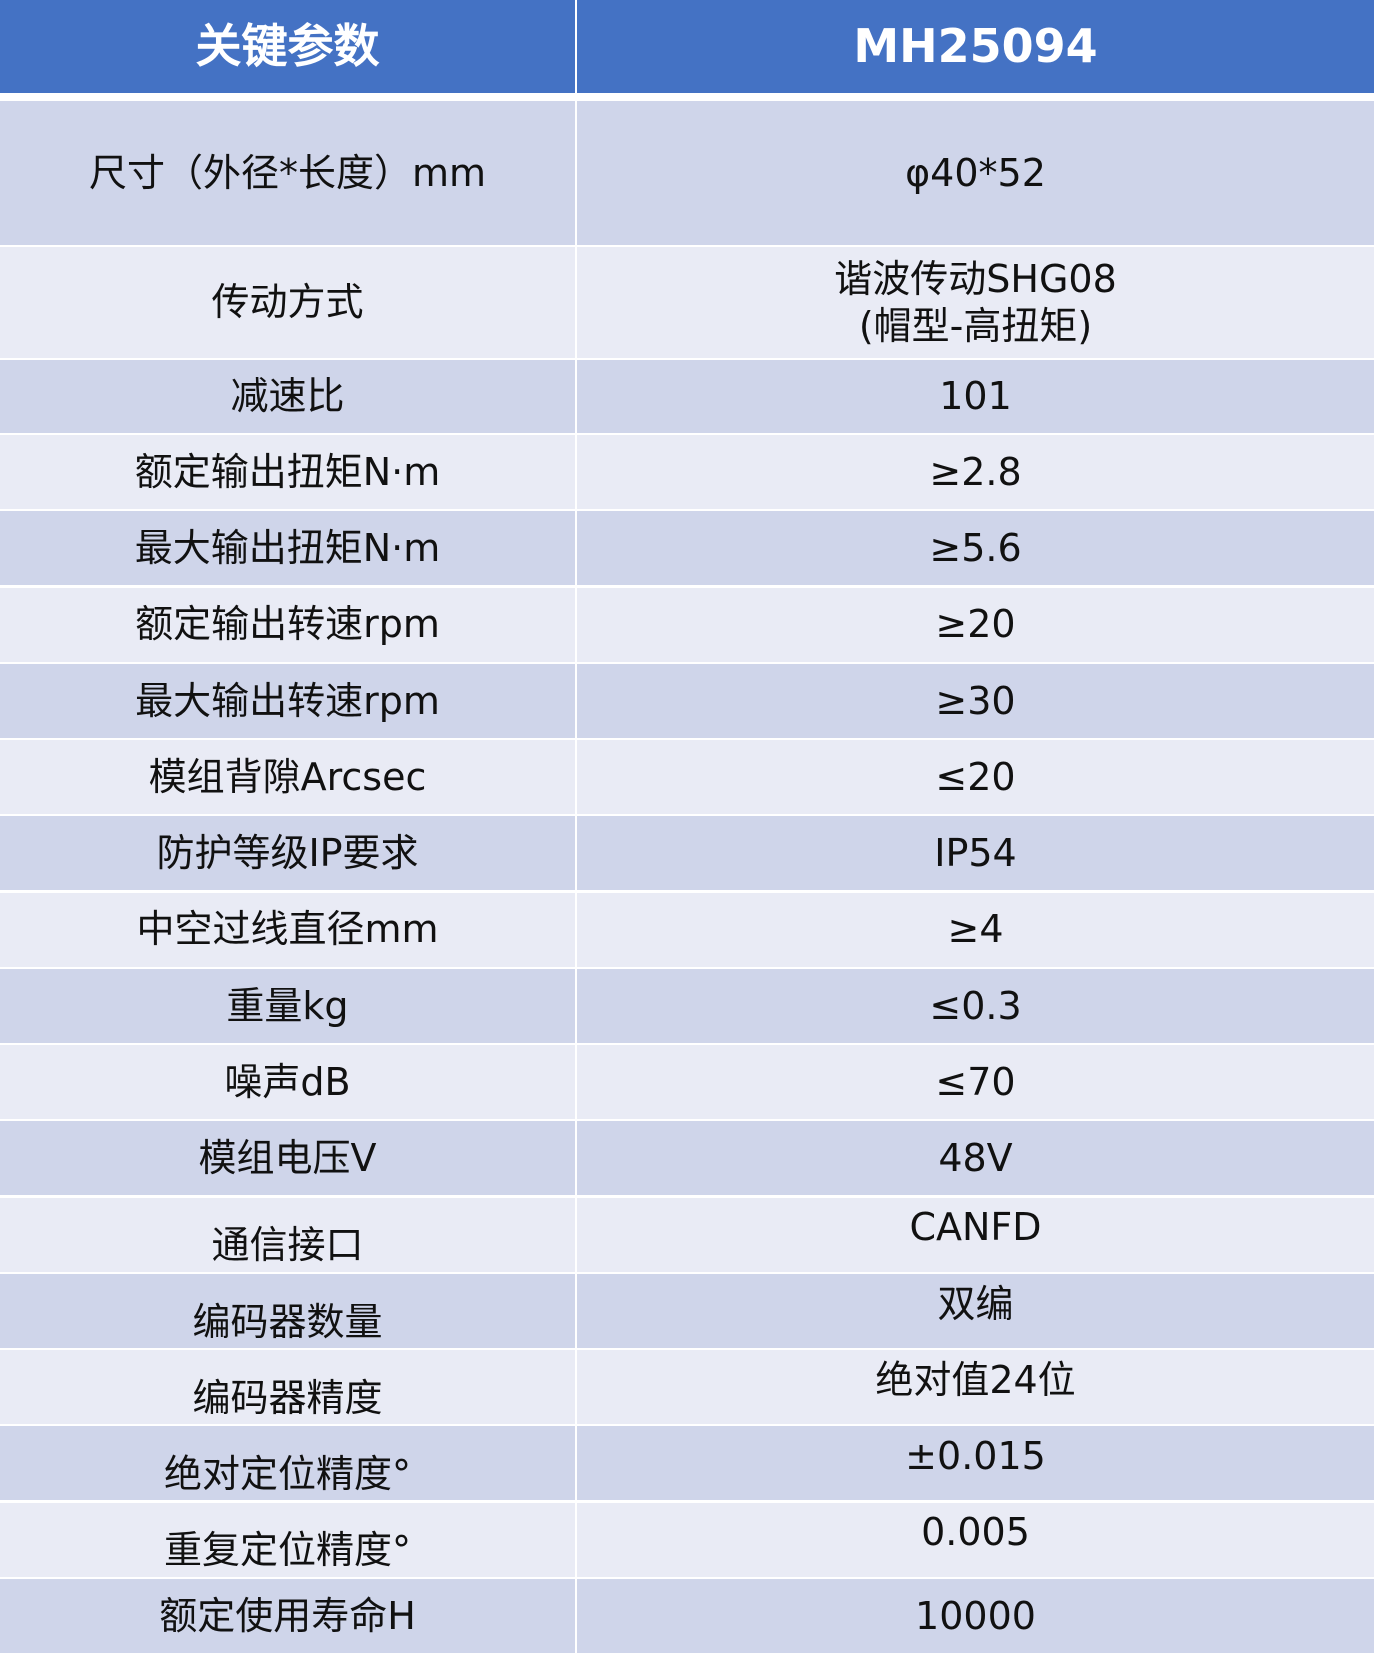  I want to click on param-name: 重量kg, so click(287, 1005).